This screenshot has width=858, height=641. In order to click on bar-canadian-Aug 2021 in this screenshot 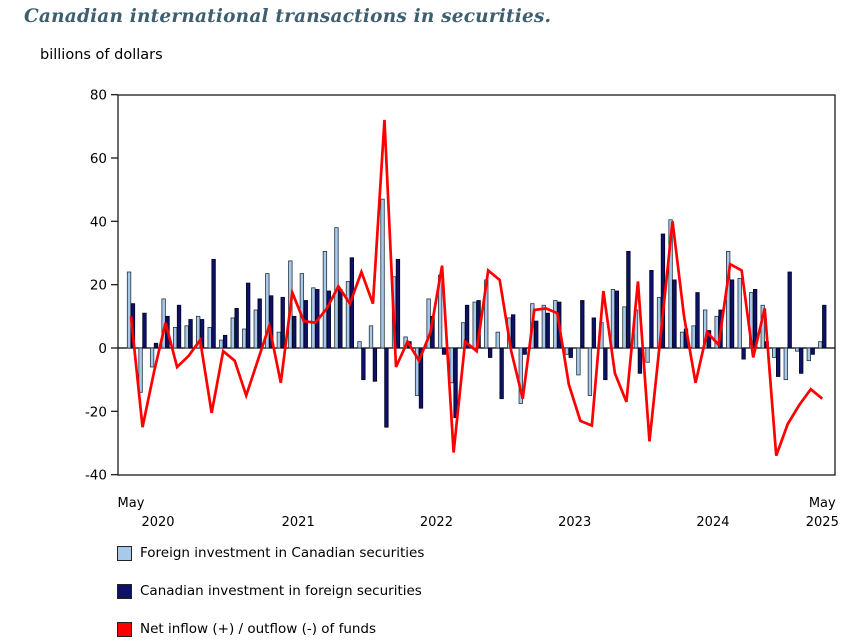, I will do `click(305, 324)`.